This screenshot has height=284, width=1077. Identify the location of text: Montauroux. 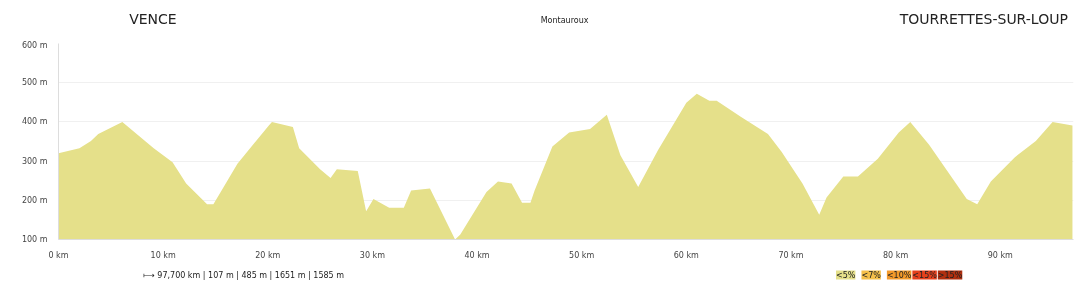
(564, 20).